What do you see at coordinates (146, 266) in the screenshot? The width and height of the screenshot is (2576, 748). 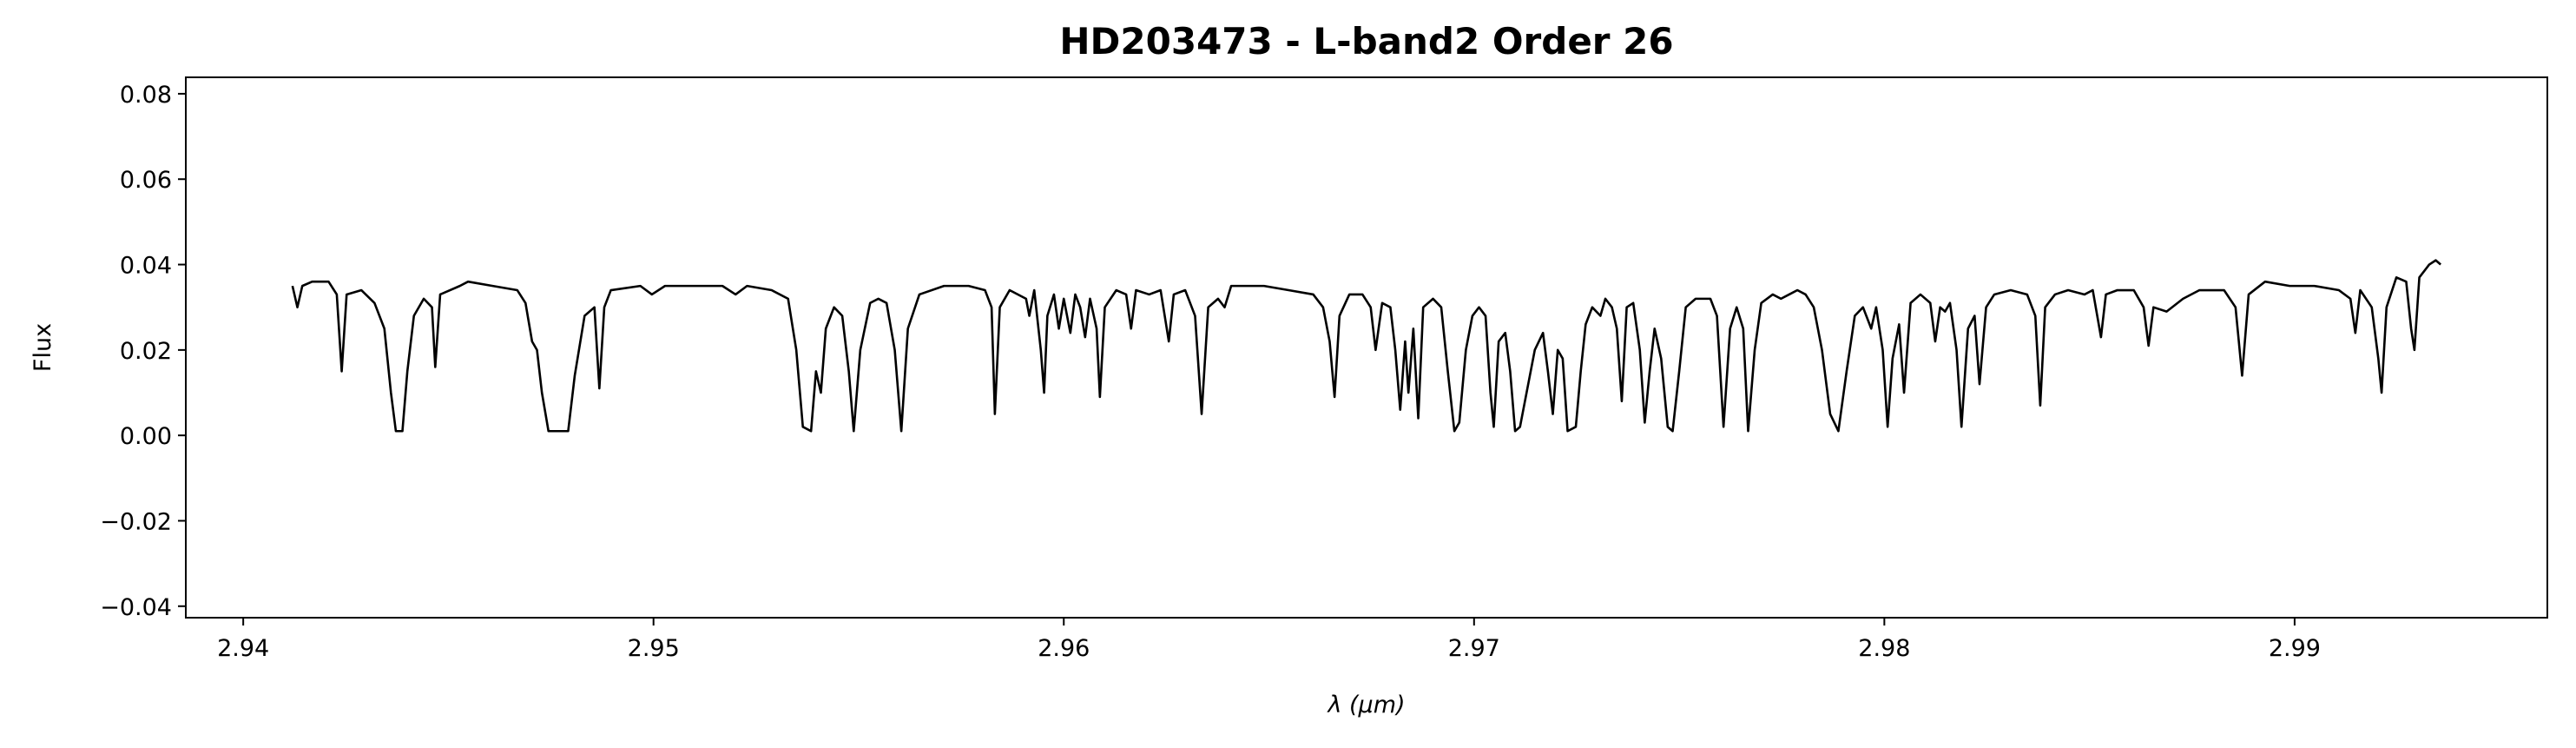 I see `y-tick-label: 0.04` at bounding box center [146, 266].